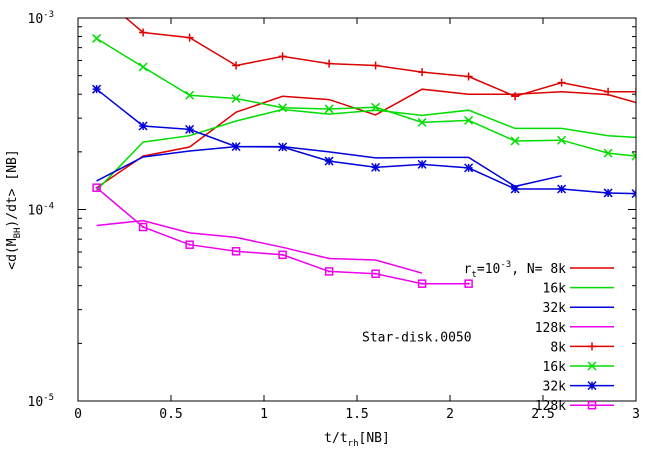  I want to click on series-plain-128k, so click(259, 246).